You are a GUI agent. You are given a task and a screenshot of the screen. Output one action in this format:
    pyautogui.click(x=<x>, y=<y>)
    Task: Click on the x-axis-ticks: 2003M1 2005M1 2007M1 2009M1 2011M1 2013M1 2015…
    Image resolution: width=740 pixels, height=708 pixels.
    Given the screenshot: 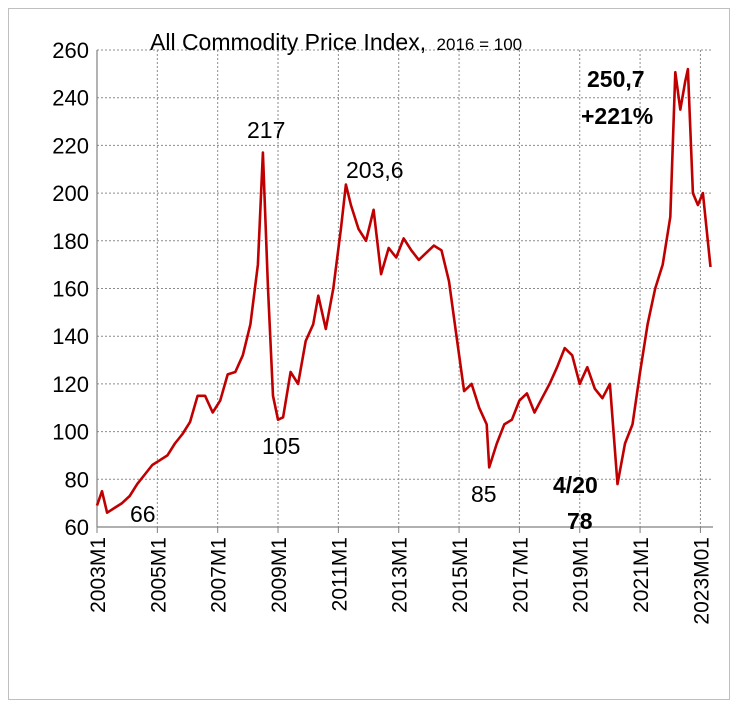 What is the action you would take?
    pyautogui.click(x=400, y=576)
    